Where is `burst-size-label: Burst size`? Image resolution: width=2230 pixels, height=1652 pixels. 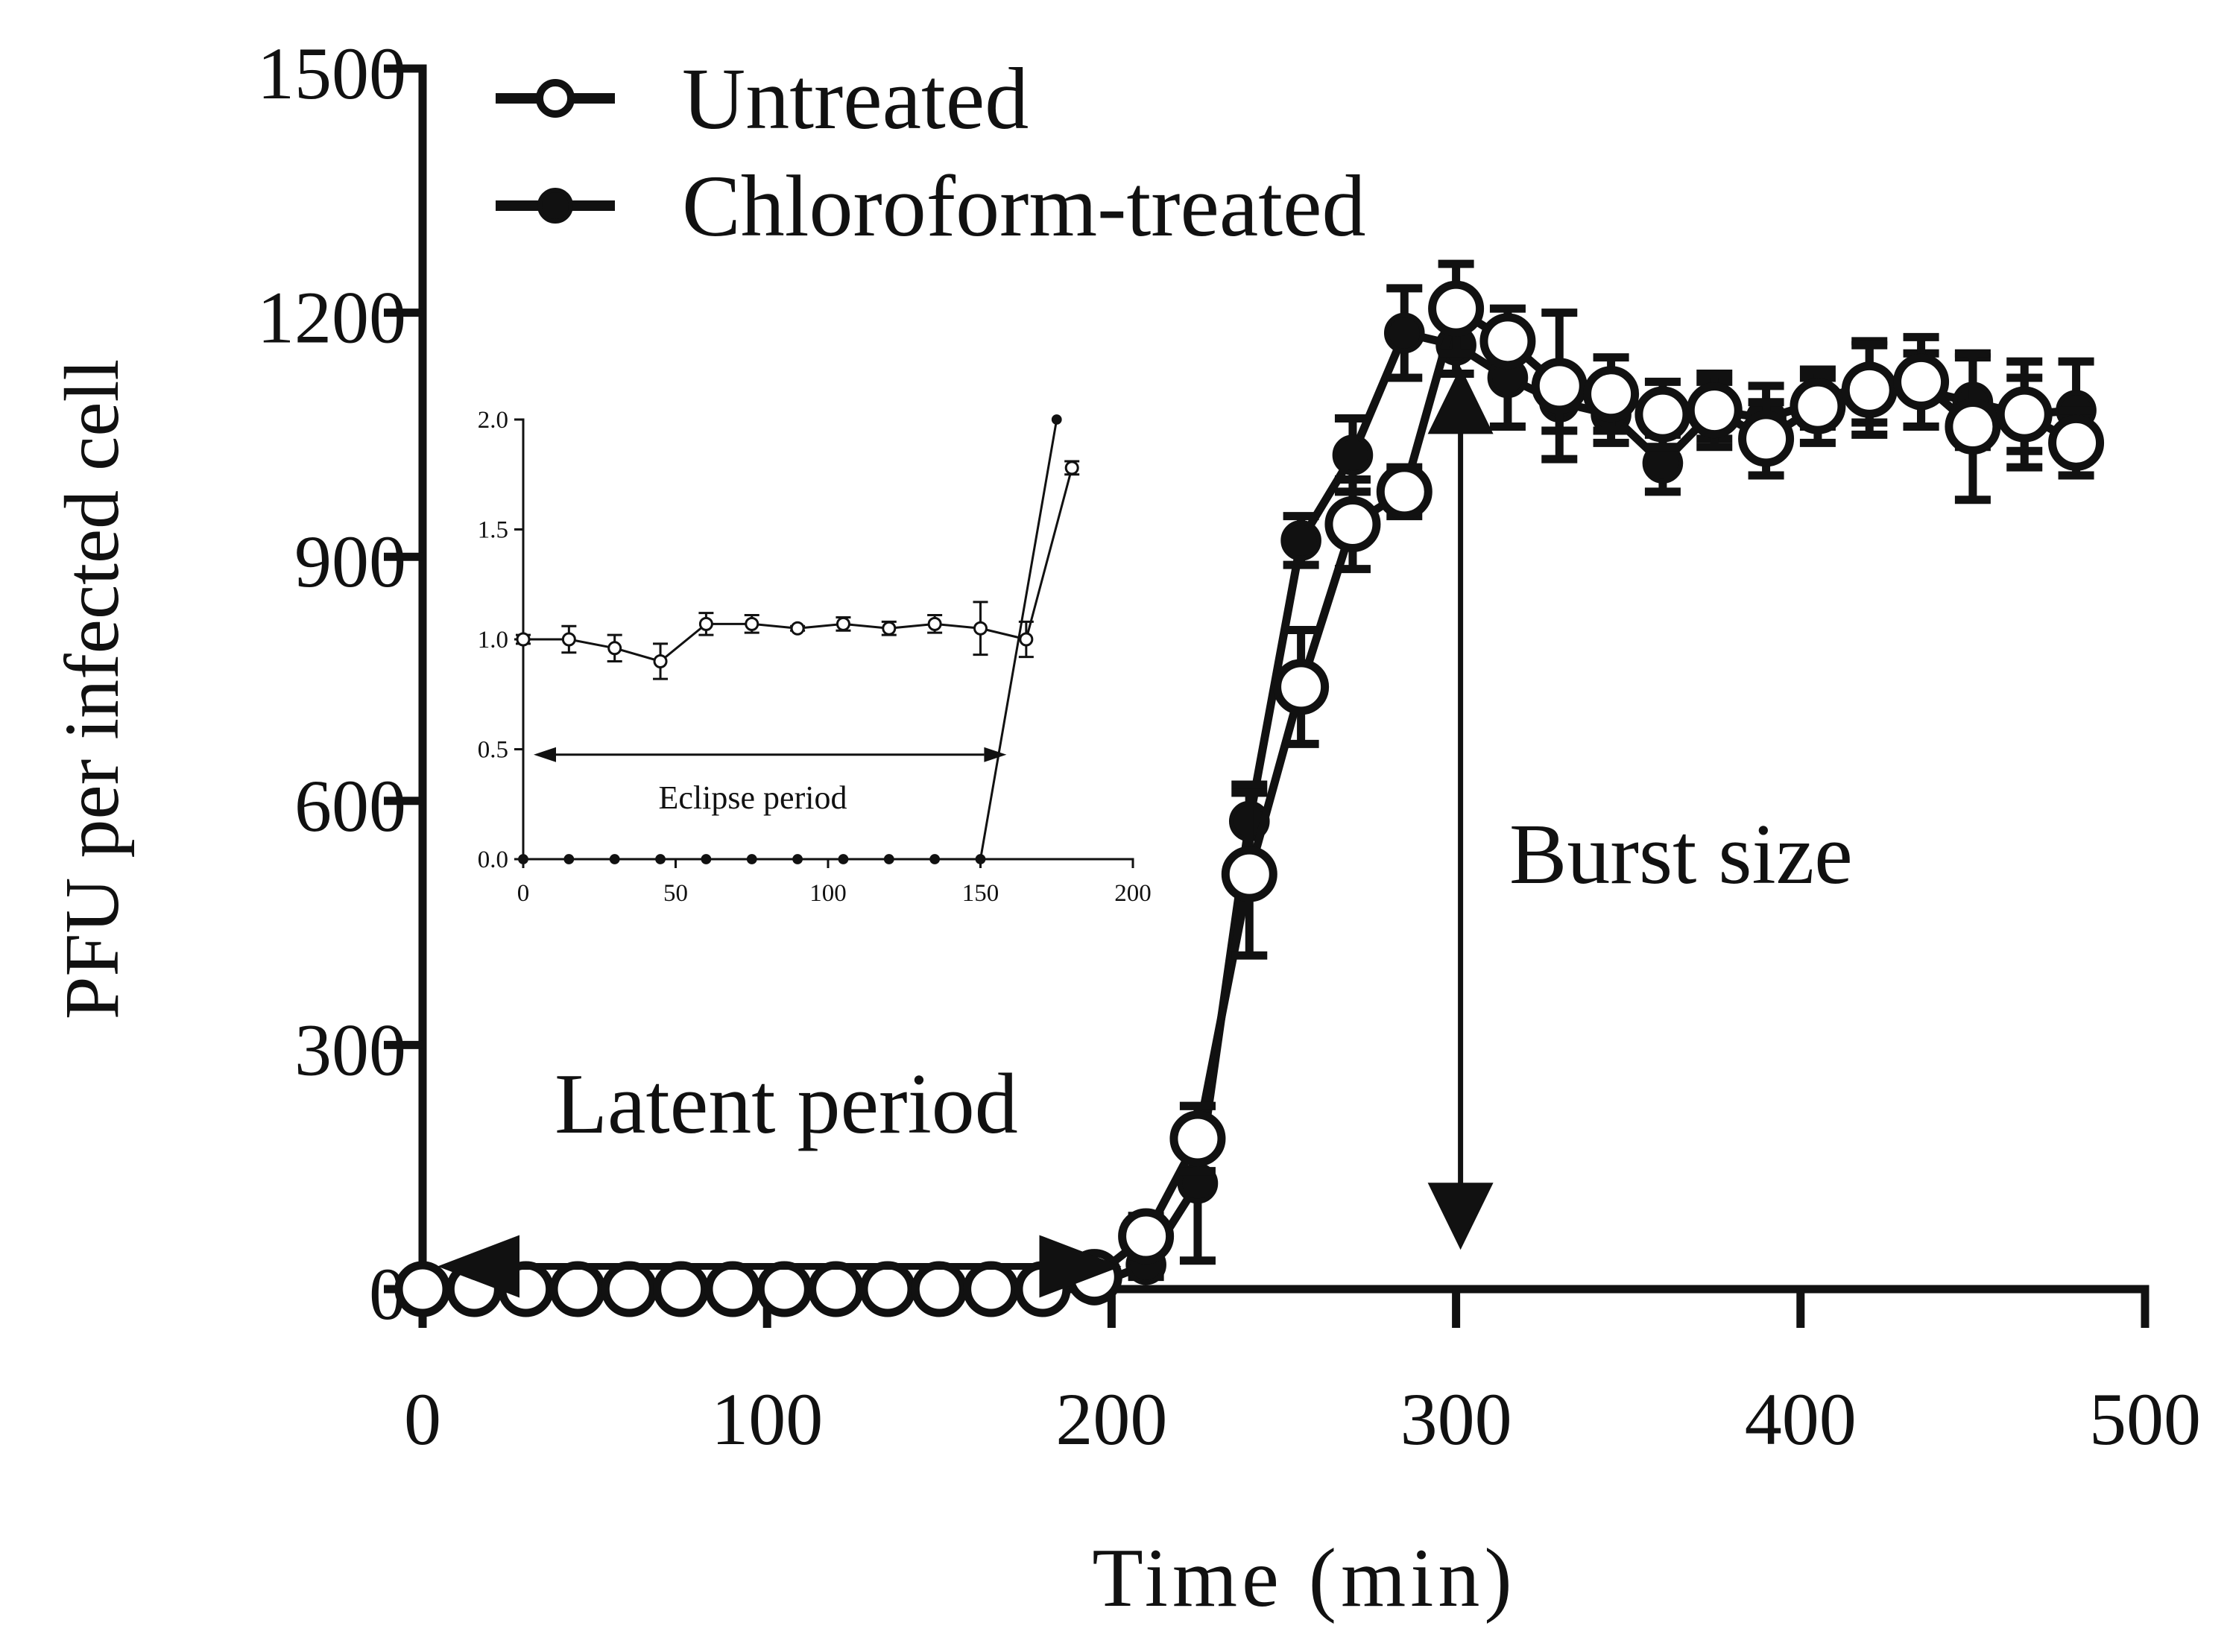
burst-size-label: Burst size is located at coordinates (1681, 854).